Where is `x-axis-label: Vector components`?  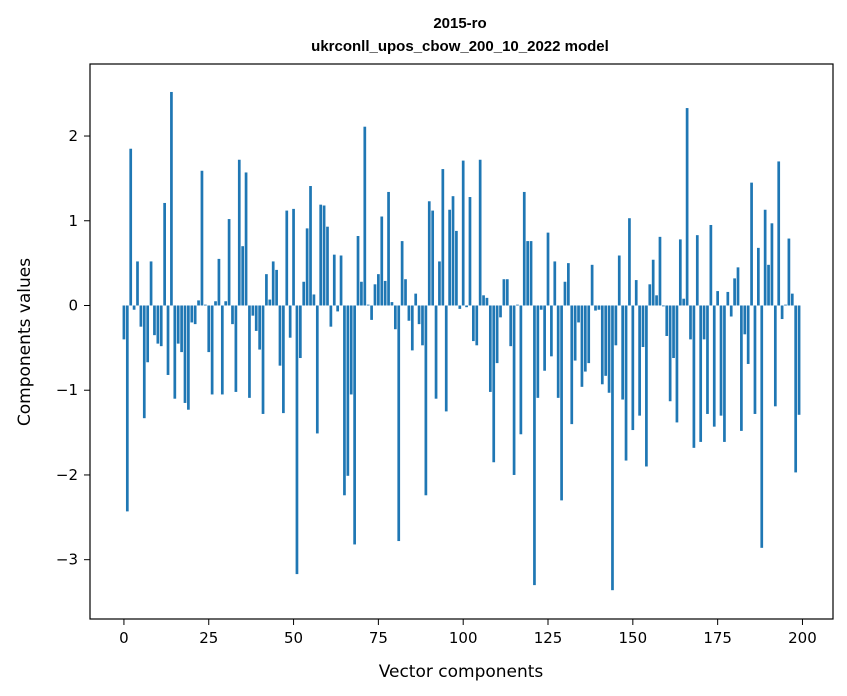 x-axis-label: Vector components is located at coordinates (461, 672).